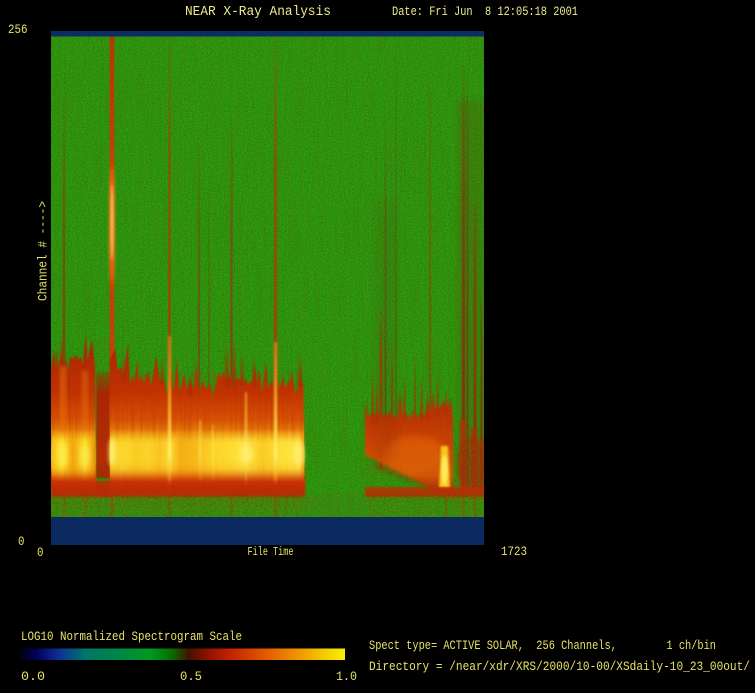  What do you see at coordinates (43, 251) in the screenshot?
I see `svg-text: Channel # ---->` at bounding box center [43, 251].